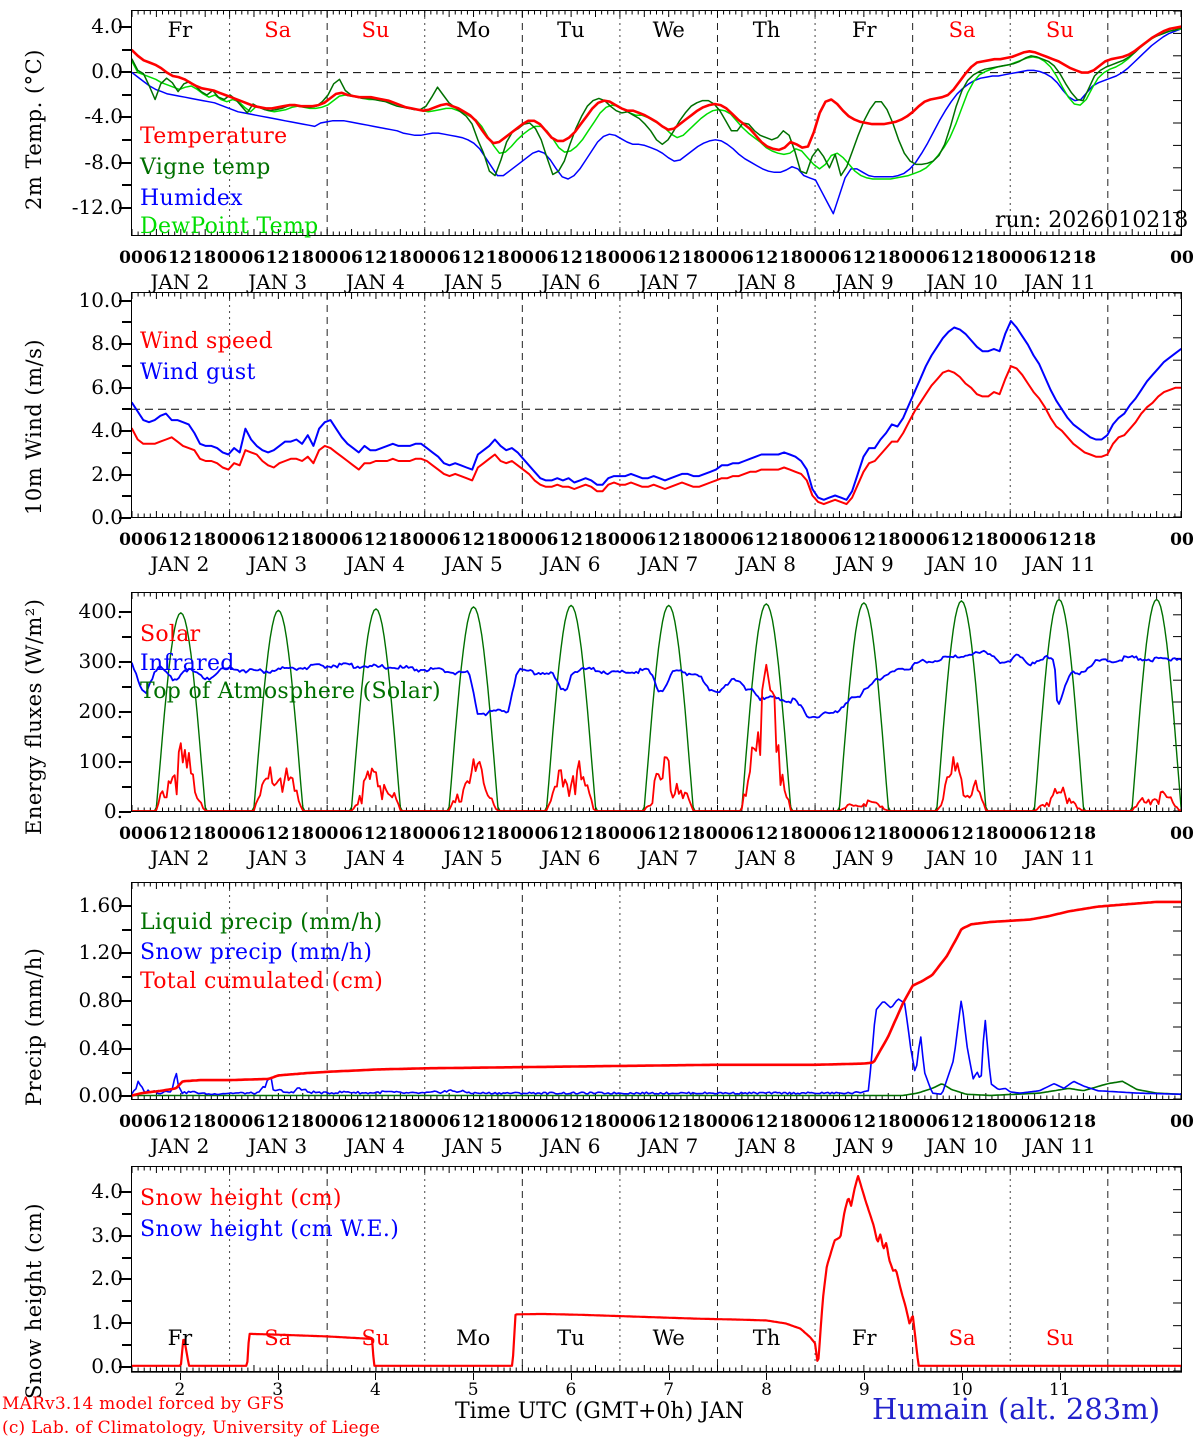 The width and height of the screenshot is (1194, 1440). What do you see at coordinates (100, 952) in the screenshot?
I see `y-tick-label: 1.20` at bounding box center [100, 952].